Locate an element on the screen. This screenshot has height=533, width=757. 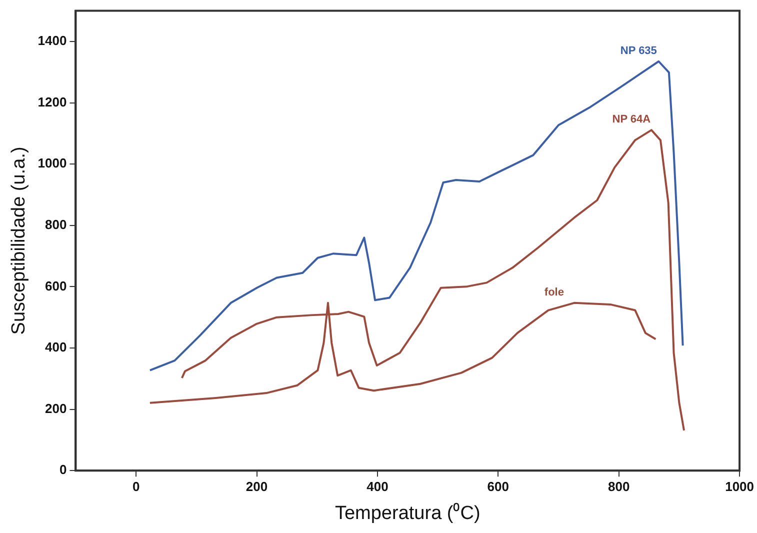
x-tick-label: 600 is located at coordinates (498, 486).